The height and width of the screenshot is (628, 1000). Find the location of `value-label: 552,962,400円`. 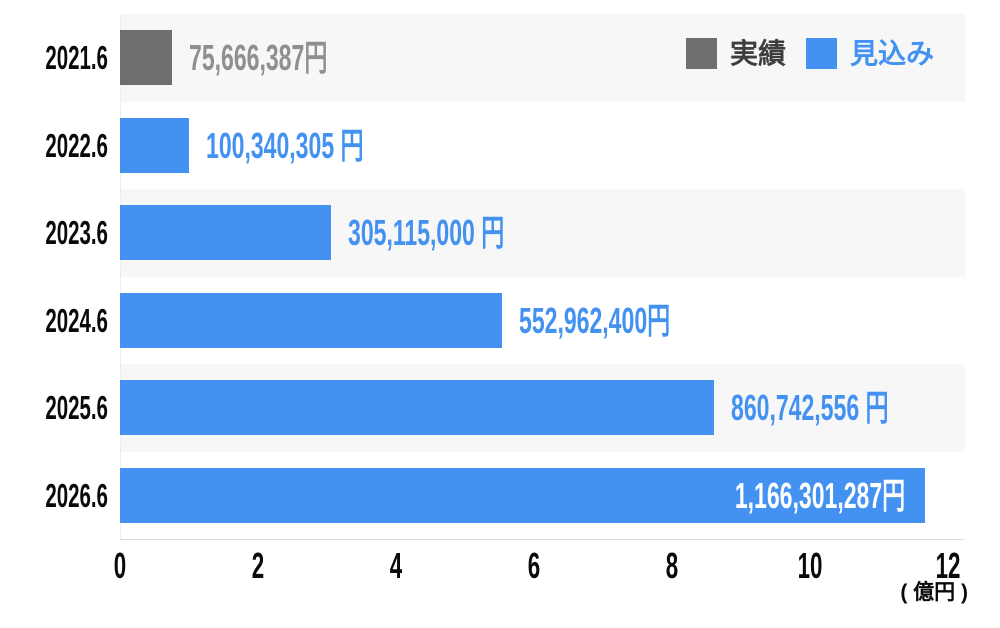

value-label: 552,962,400円 is located at coordinates (594, 320).